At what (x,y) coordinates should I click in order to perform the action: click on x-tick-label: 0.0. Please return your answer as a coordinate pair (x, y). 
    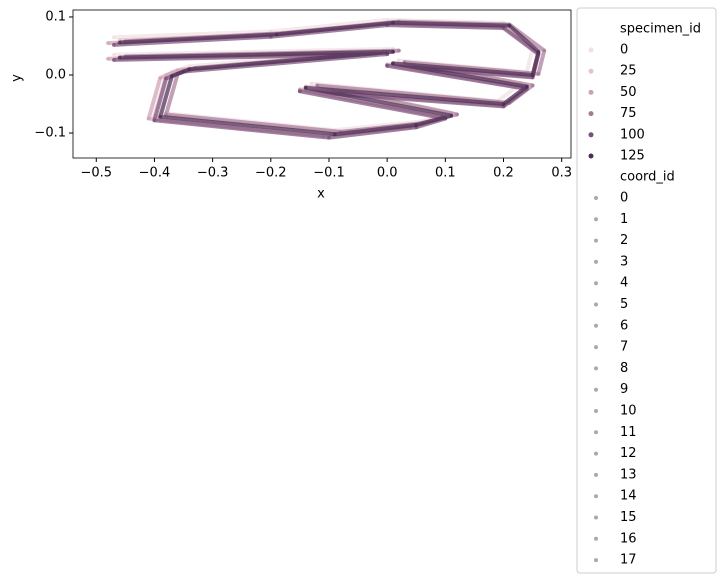
    Looking at the image, I should click on (387, 173).